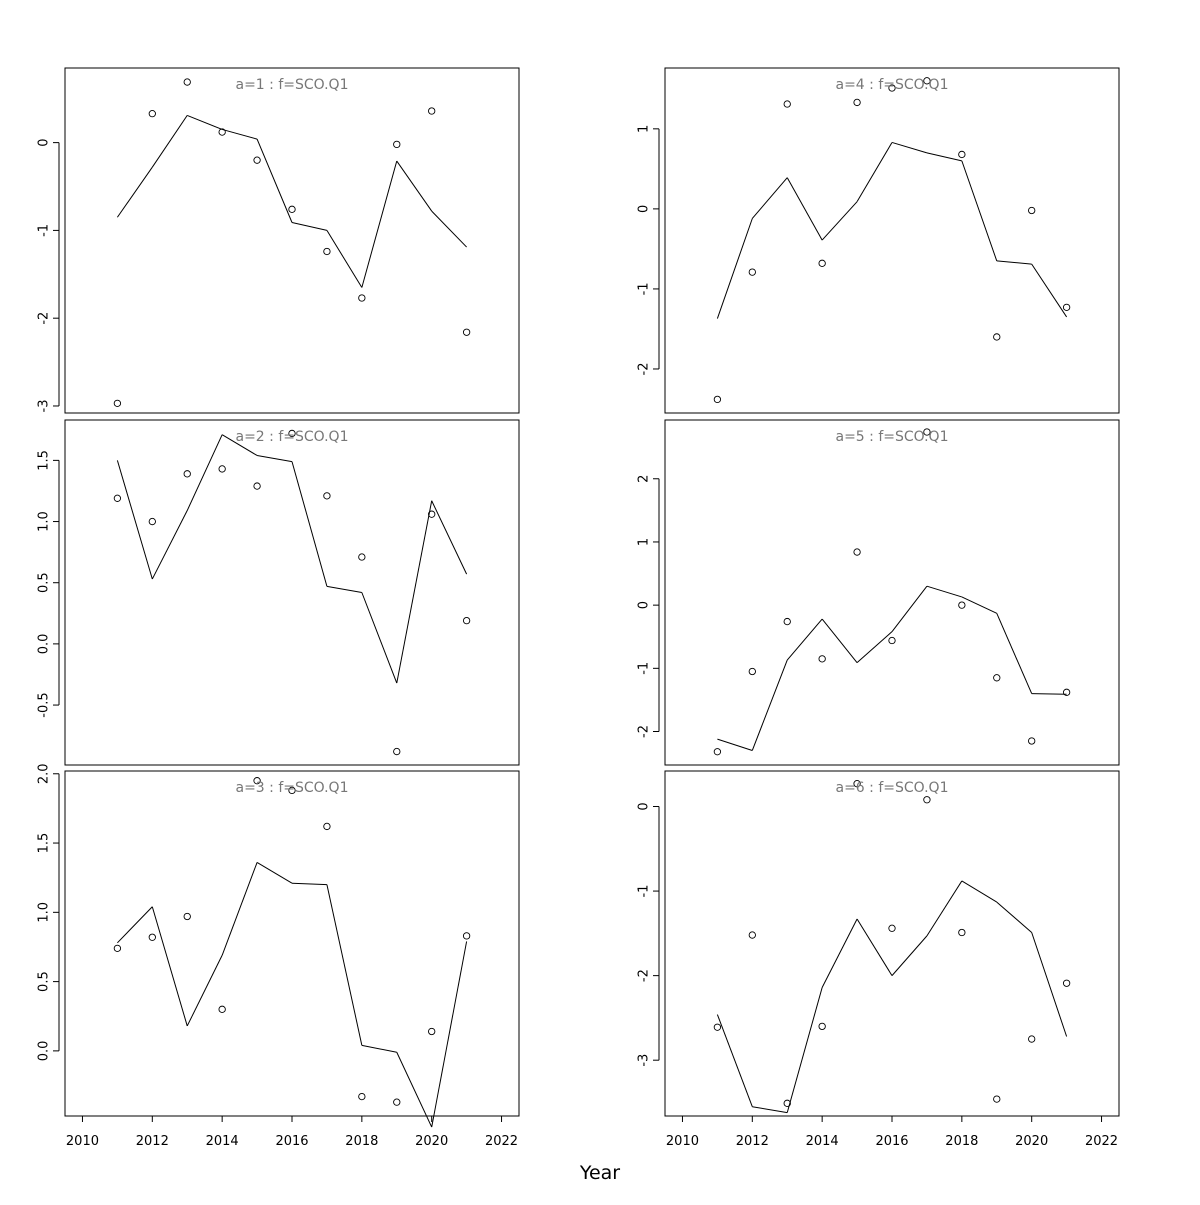 The height and width of the screenshot is (1205, 1200). Describe the element at coordinates (599, 1173) in the screenshot. I see `x-axis-label: Year` at that location.